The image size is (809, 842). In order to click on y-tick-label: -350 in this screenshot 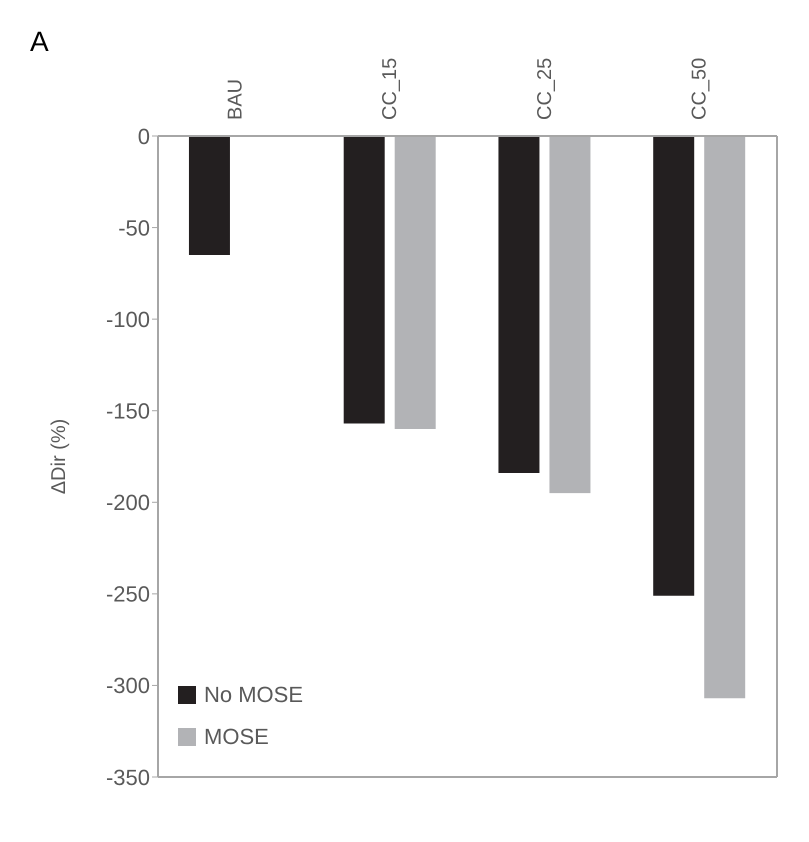, I will do `click(128, 777)`.